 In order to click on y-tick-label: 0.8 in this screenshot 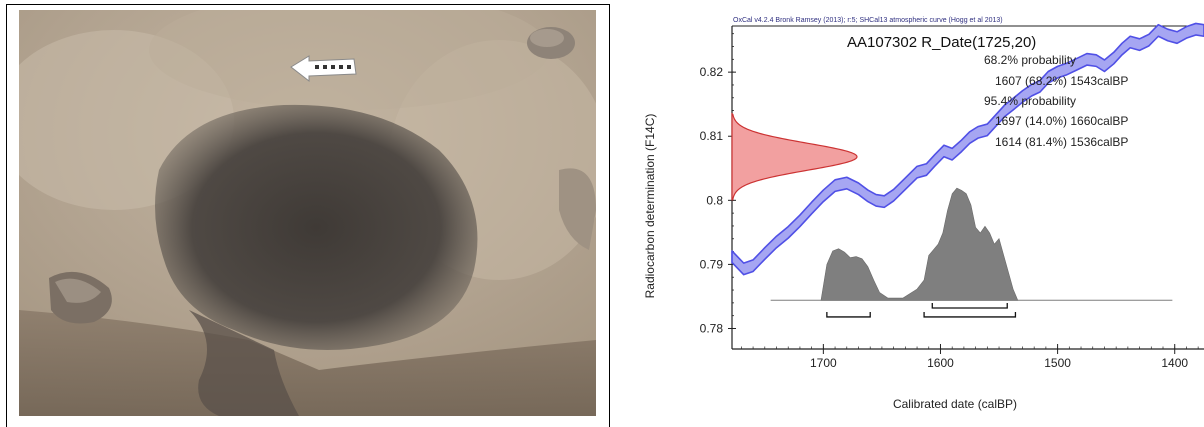, I will do `click(714, 200)`.